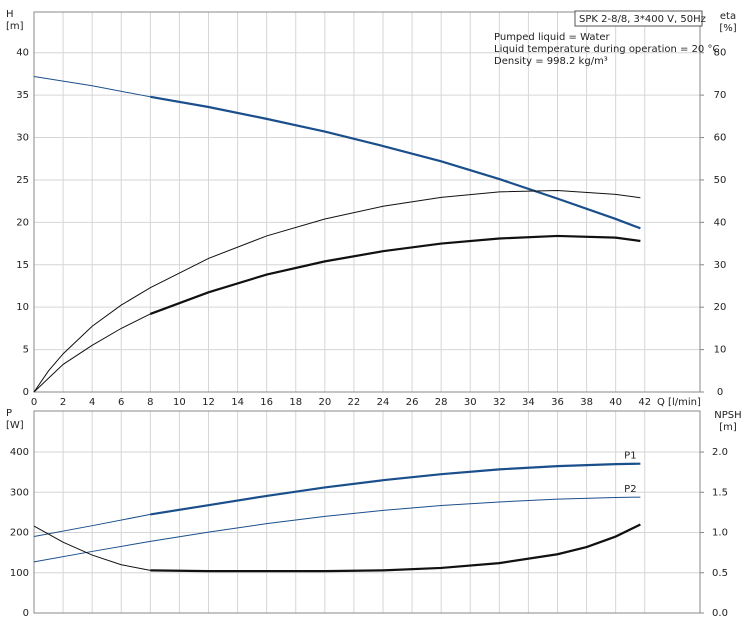 Image resolution: width=750 pixels, height=626 pixels. Describe the element at coordinates (728, 427) in the screenshot. I see `y2-axis-label: [m]` at that location.